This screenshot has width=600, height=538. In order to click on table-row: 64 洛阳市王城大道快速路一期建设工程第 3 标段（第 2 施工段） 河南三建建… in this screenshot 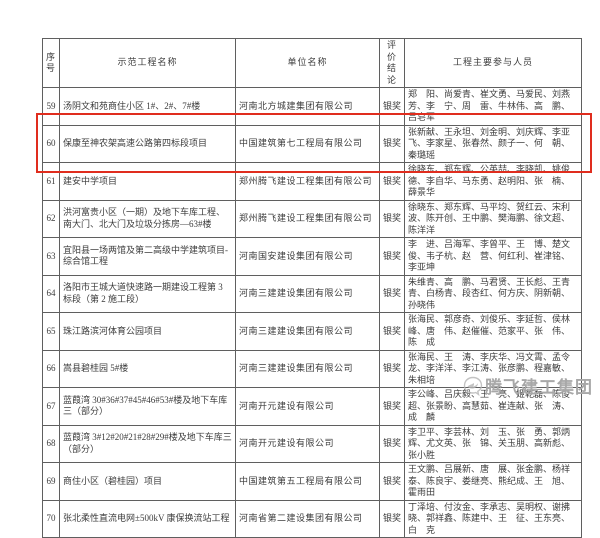, I will do `click(312, 293)`.